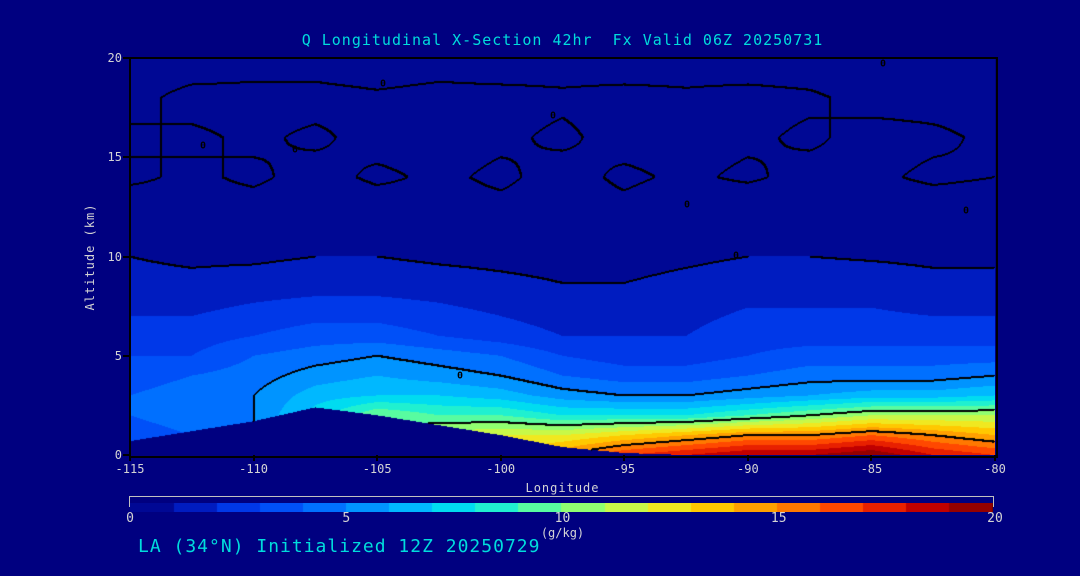  What do you see at coordinates (339, 546) in the screenshot?
I see `init-info-label: LA (34°N) Initialized 12Z 20250729` at bounding box center [339, 546].